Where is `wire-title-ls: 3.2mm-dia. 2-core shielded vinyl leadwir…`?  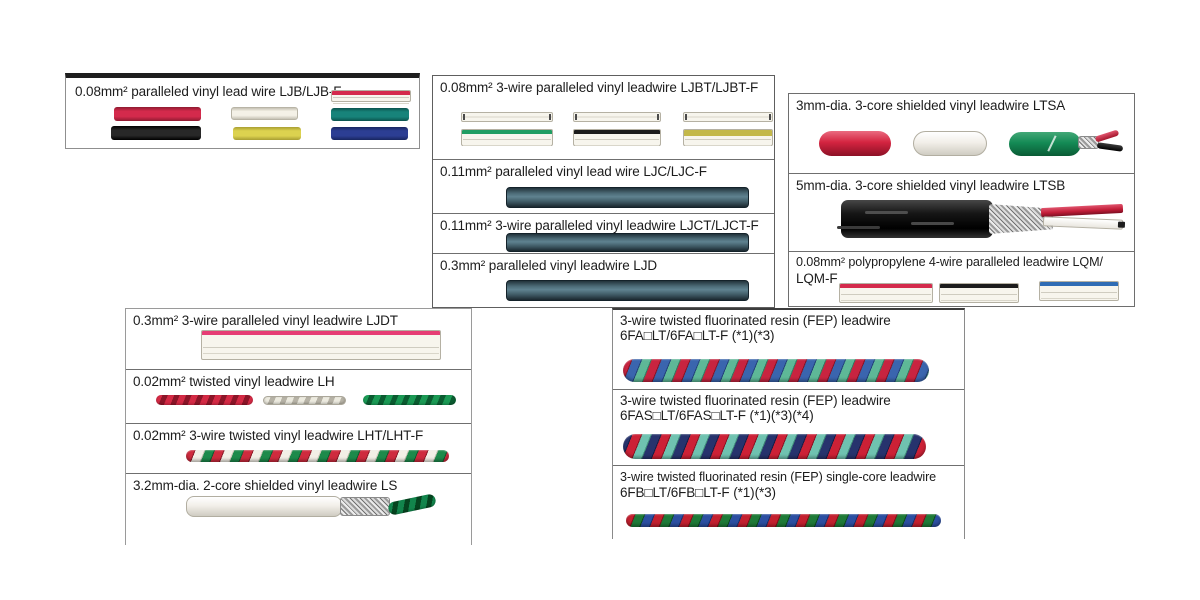 wire-title-ls: 3.2mm-dia. 2-core shielded vinyl leadwir… is located at coordinates (265, 485).